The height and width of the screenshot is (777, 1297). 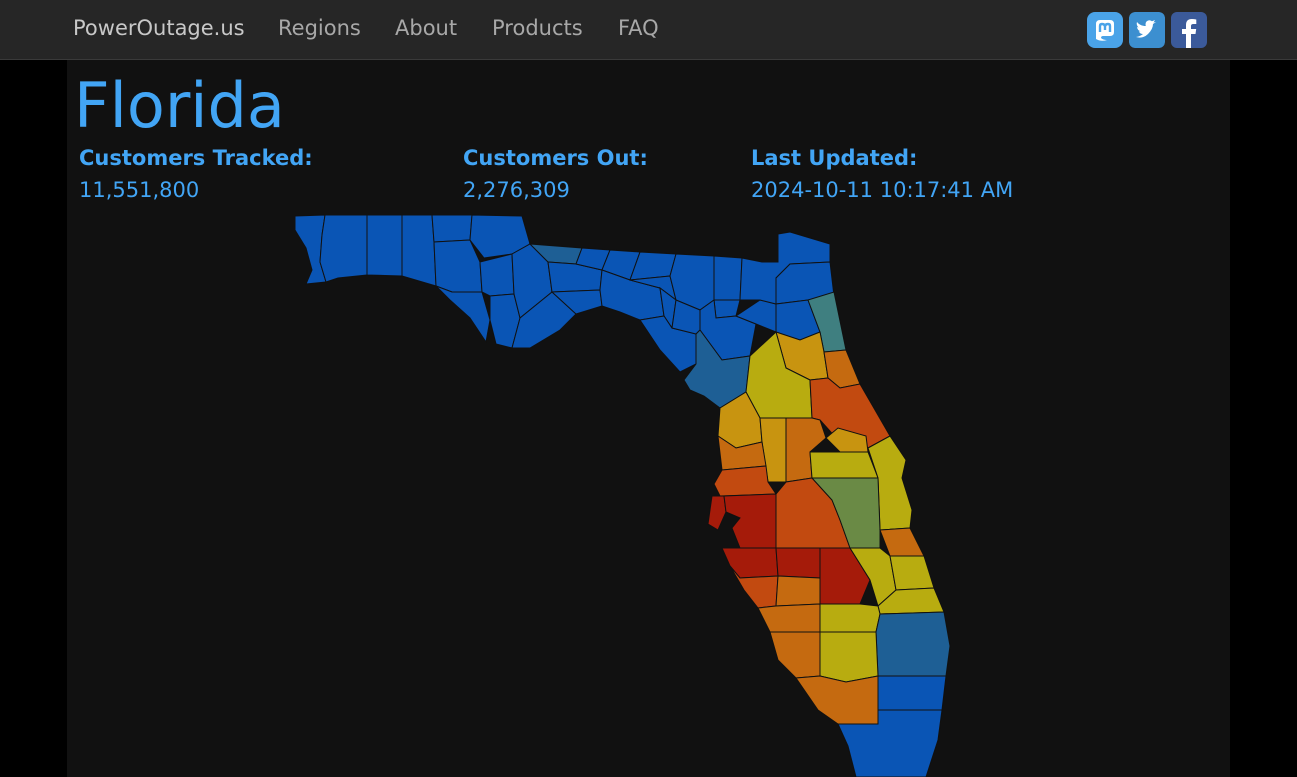 What do you see at coordinates (745, 481) in the screenshot?
I see `county-pasco` at bounding box center [745, 481].